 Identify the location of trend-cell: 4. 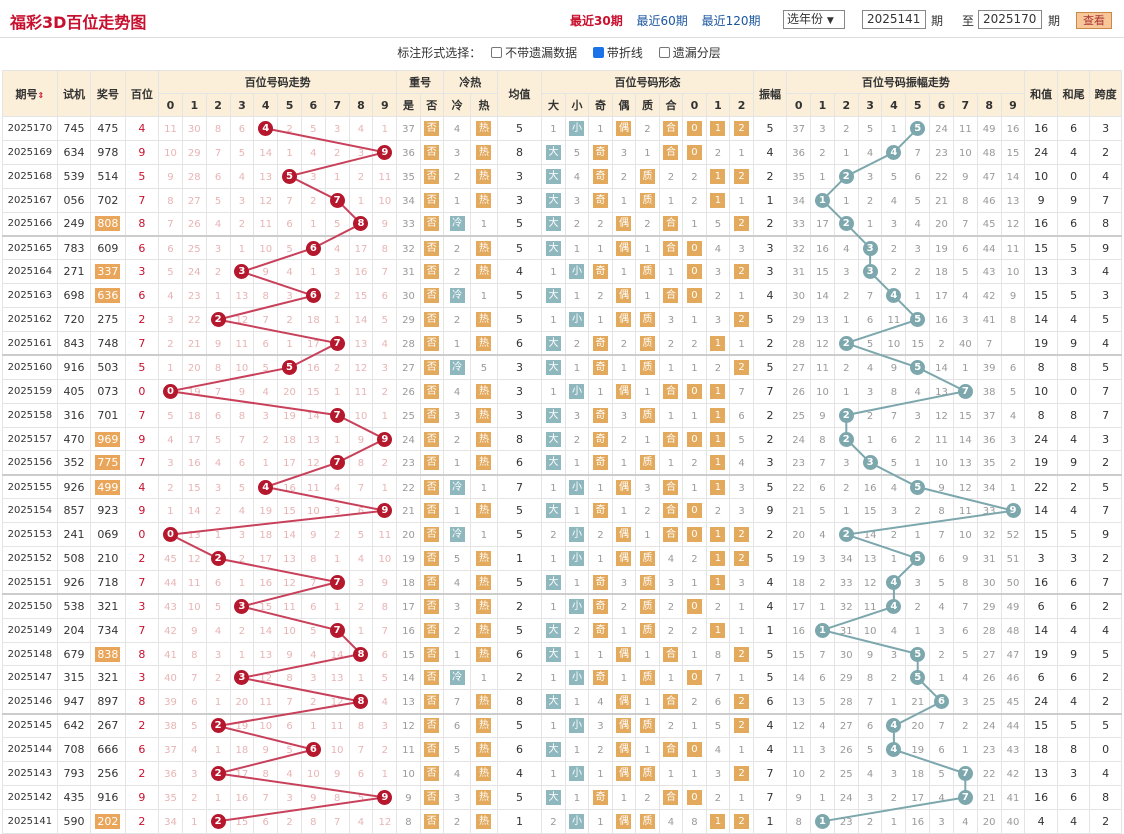
(289, 272).